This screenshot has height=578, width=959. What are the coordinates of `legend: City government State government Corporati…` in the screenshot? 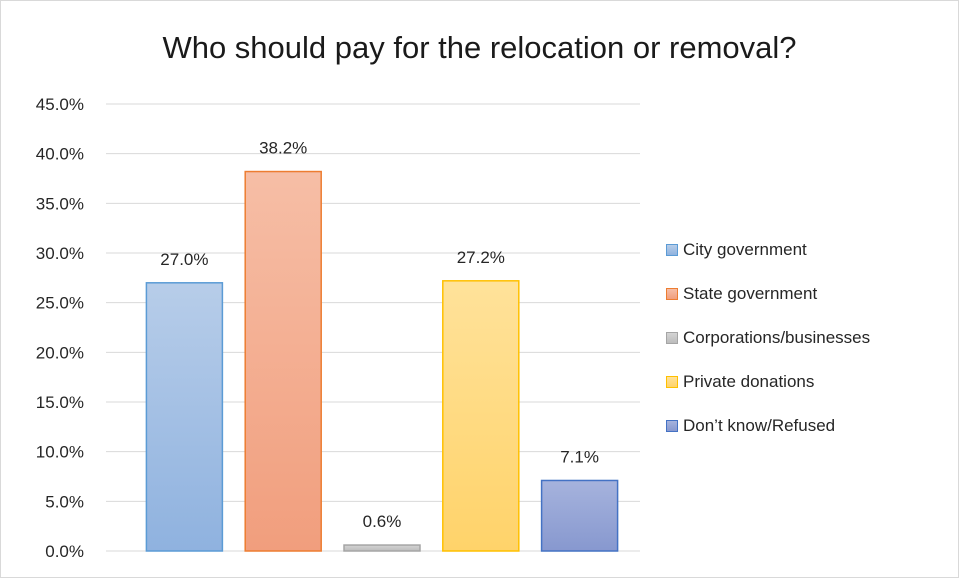 It's located at (768, 338).